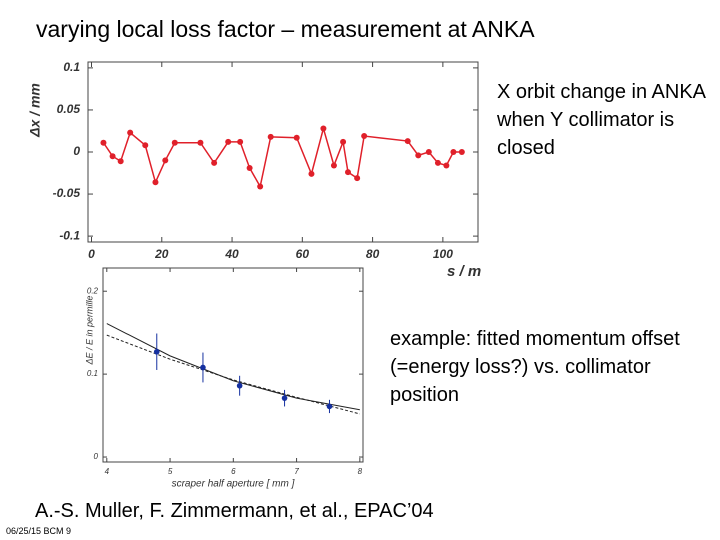 This screenshot has width=720, height=540. I want to click on y-tick-label: -0.1, so click(69, 235).